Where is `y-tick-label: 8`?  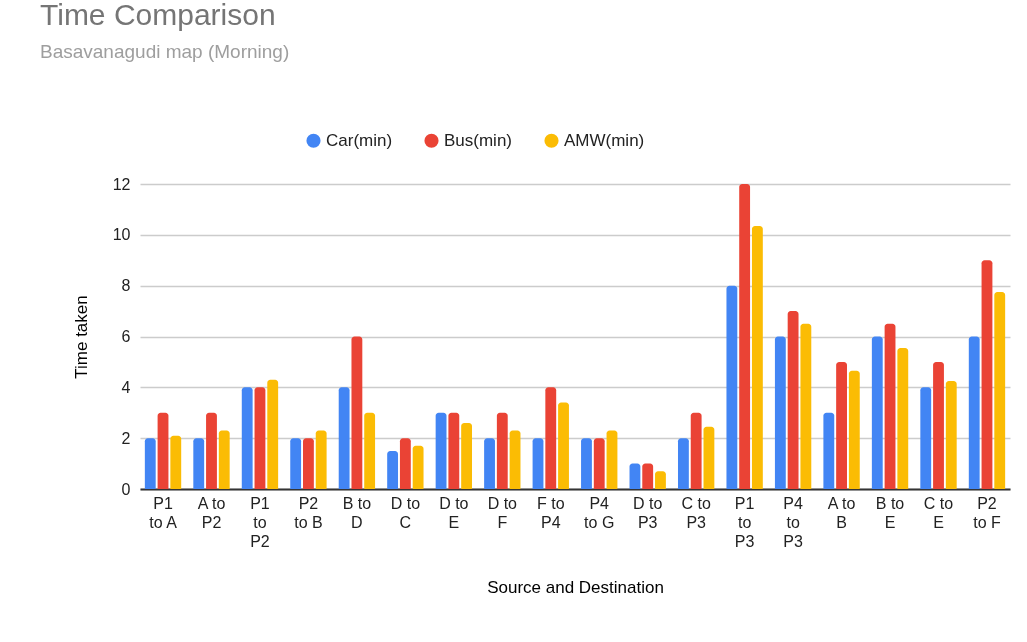 y-tick-label: 8 is located at coordinates (126, 286).